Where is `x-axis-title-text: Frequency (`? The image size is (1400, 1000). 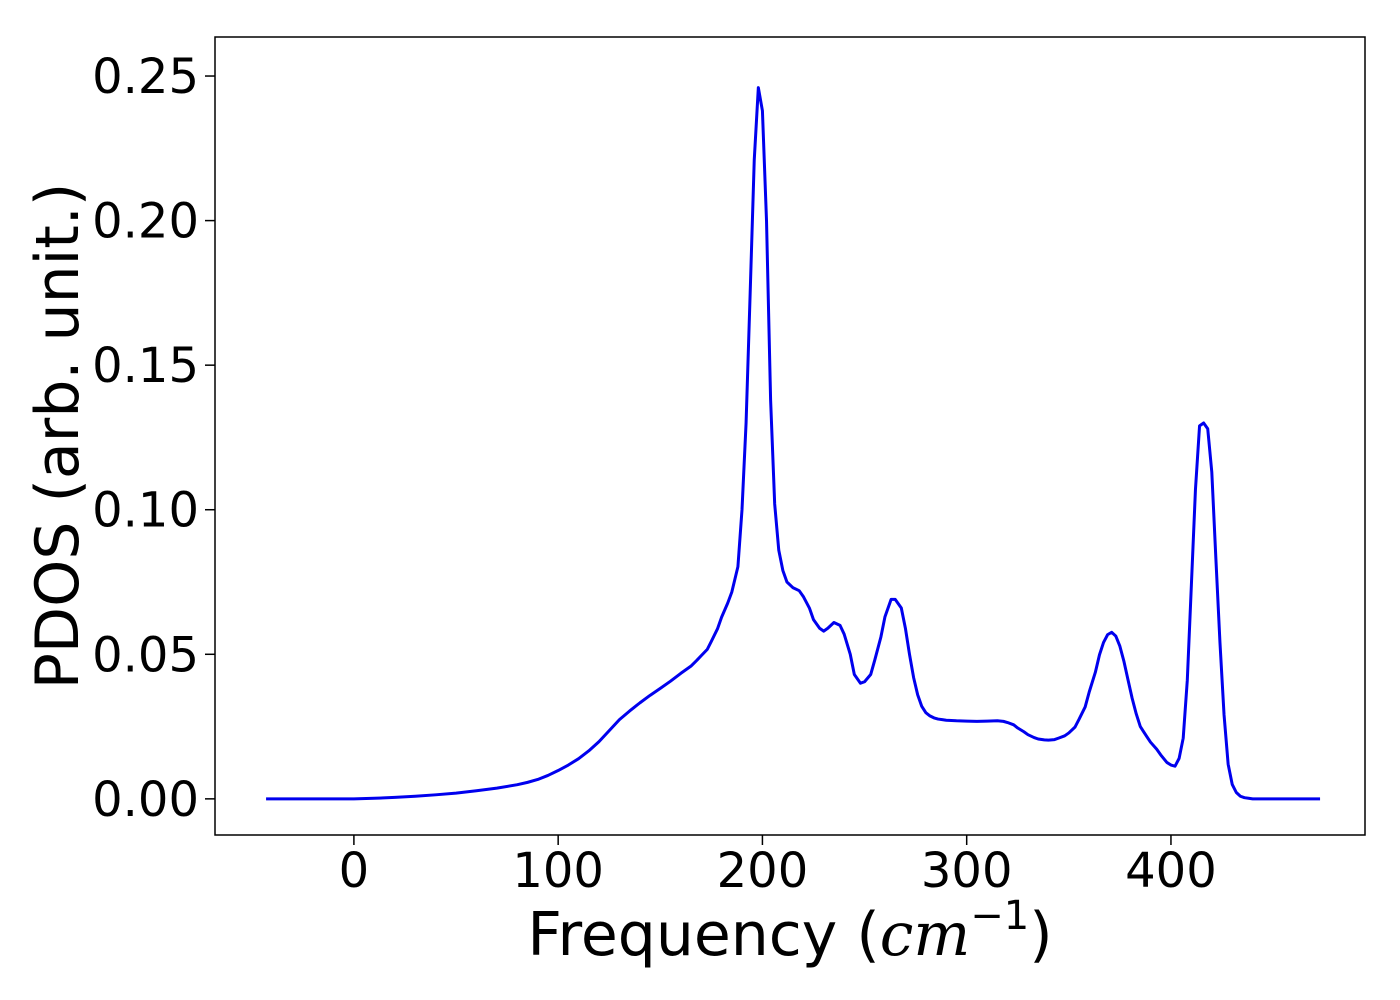
x-axis-title-text: Frequency ( is located at coordinates (703, 935).